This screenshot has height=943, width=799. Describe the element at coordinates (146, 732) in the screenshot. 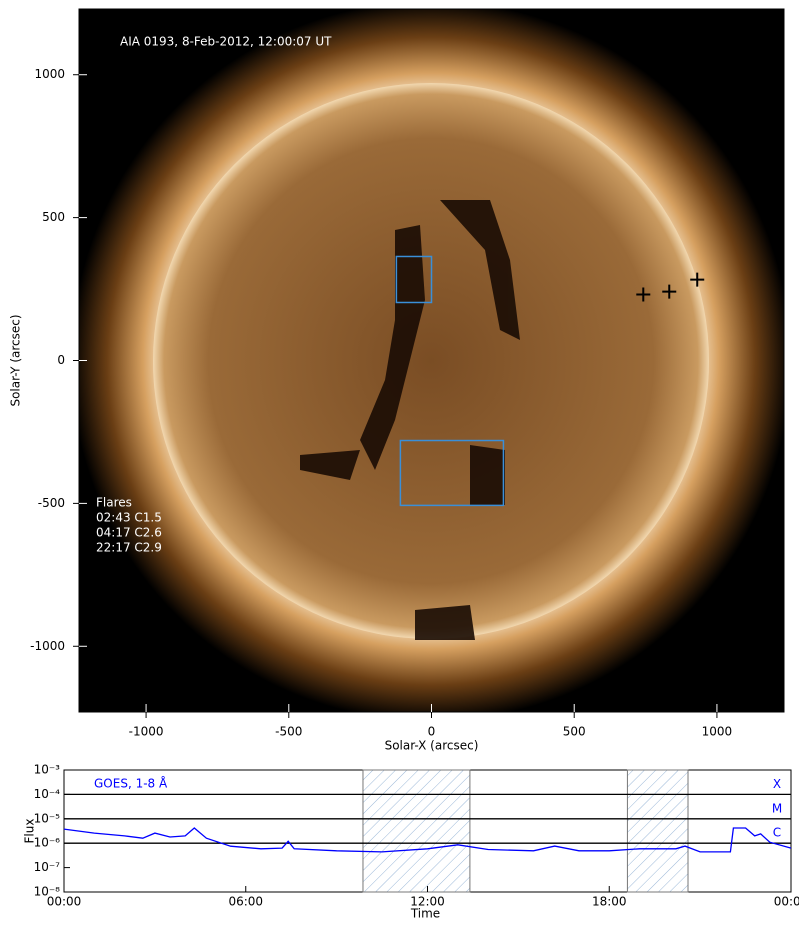

I see `x-tick-label: -1000` at that location.